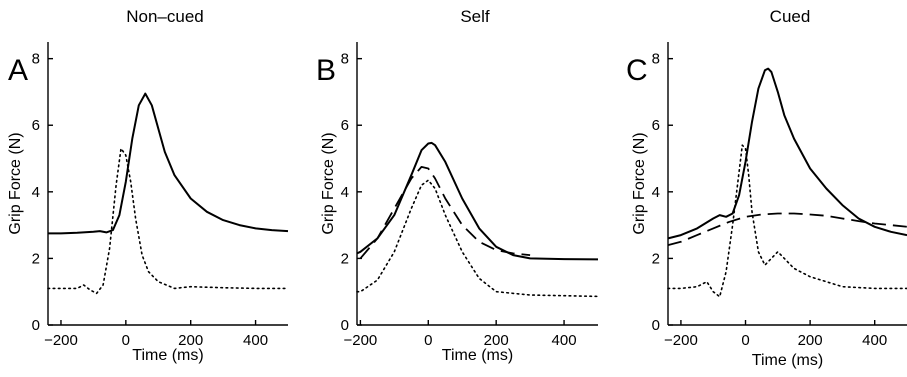  What do you see at coordinates (790, 16) in the screenshot?
I see `panel-title: Cued` at bounding box center [790, 16].